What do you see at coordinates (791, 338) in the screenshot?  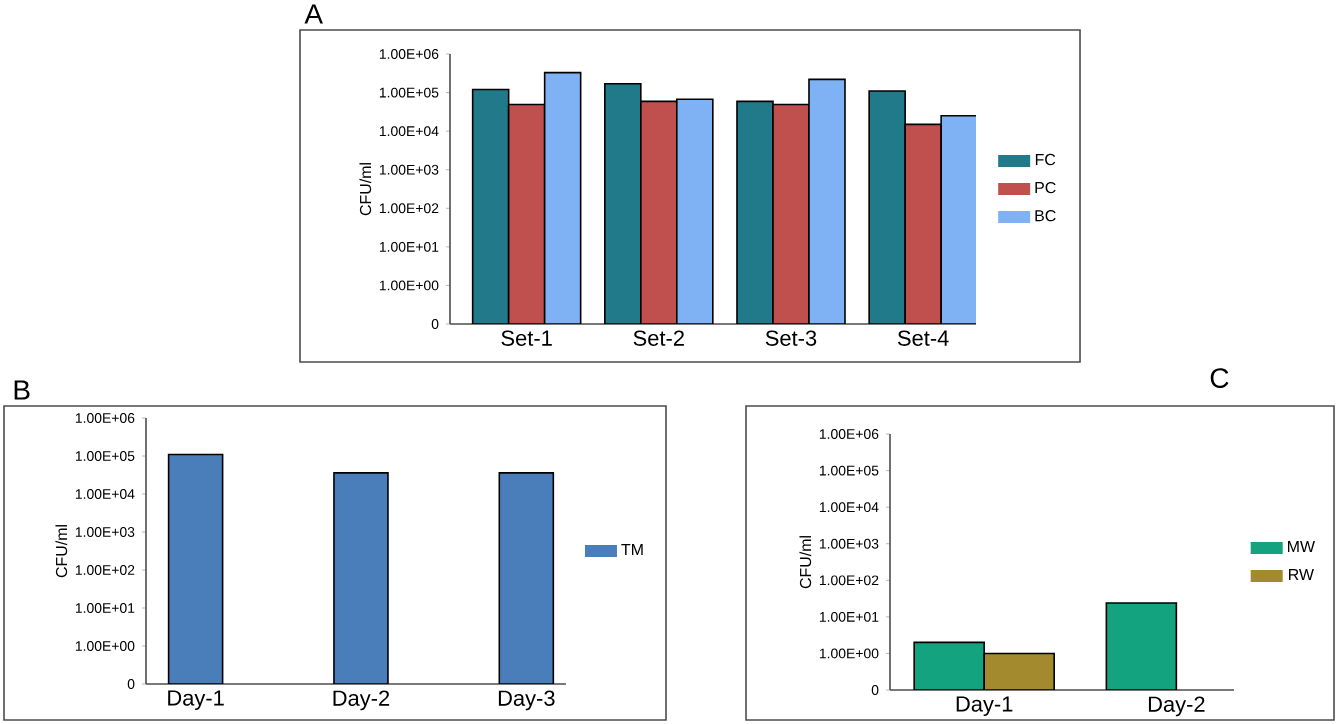 I see `x-tick-label: Set-3` at bounding box center [791, 338].